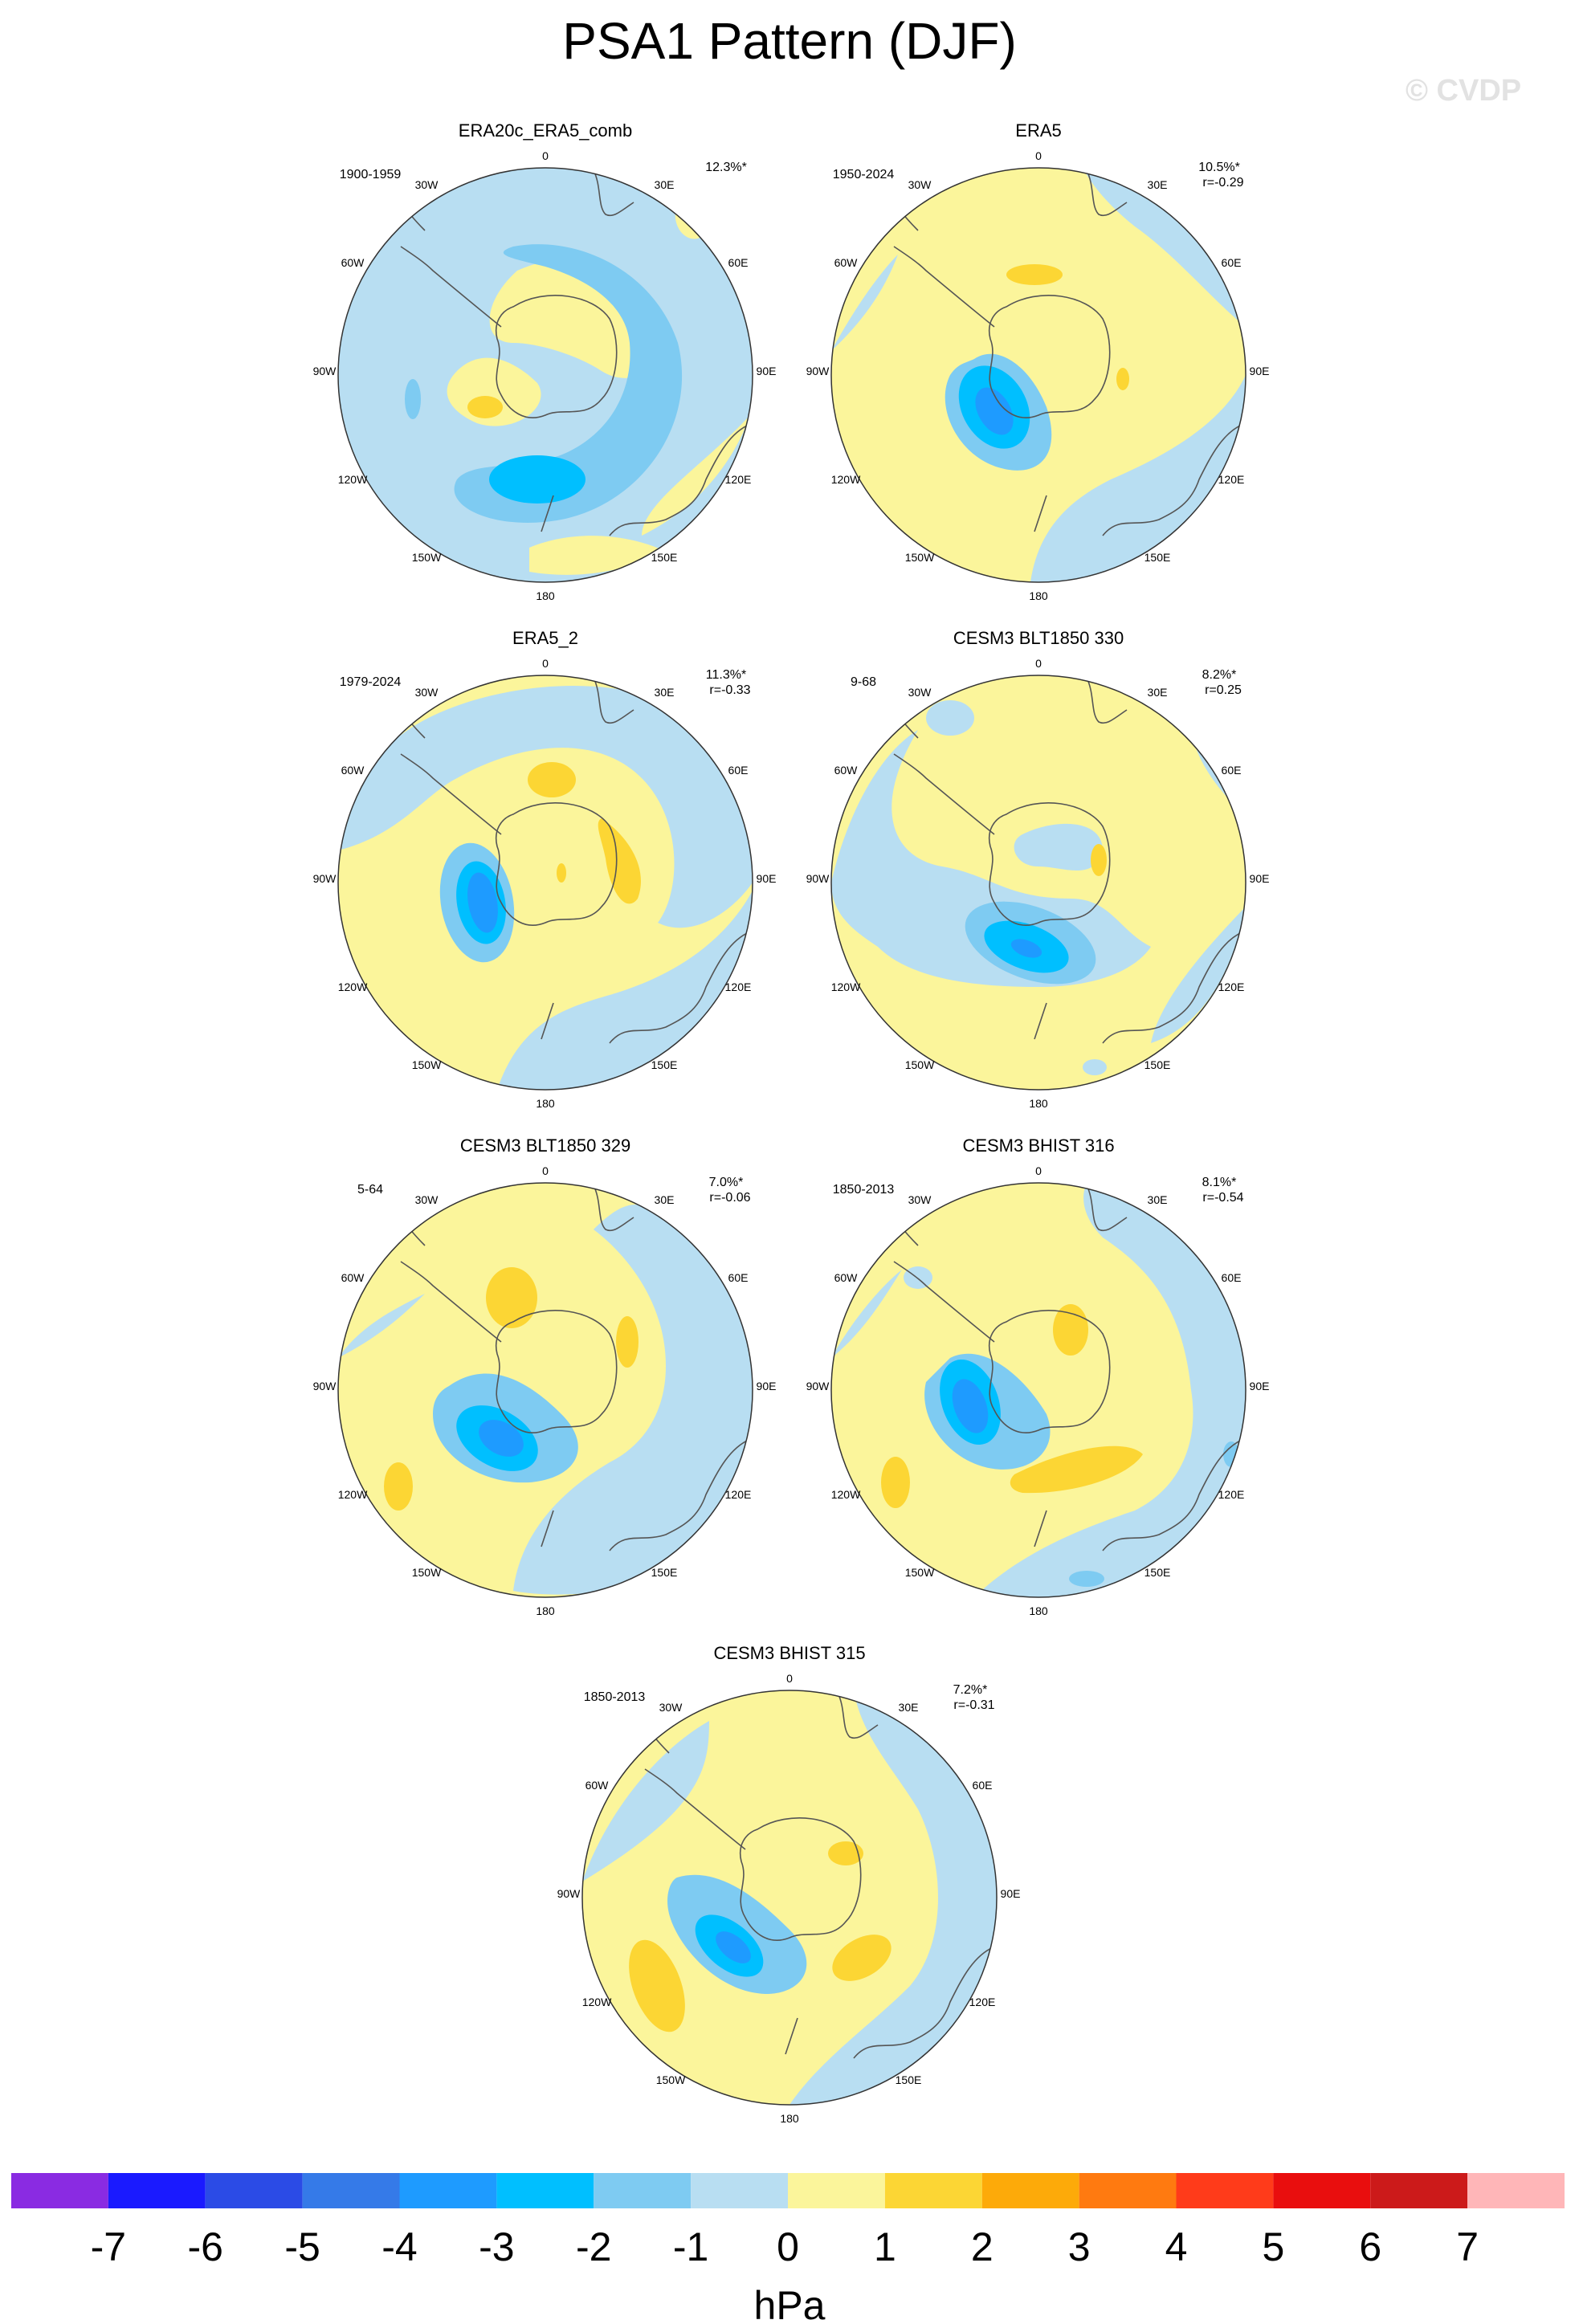 Image resolution: width=1579 pixels, height=2324 pixels. I want to click on panel-title: CESM3 BHIST 316, so click(1038, 1146).